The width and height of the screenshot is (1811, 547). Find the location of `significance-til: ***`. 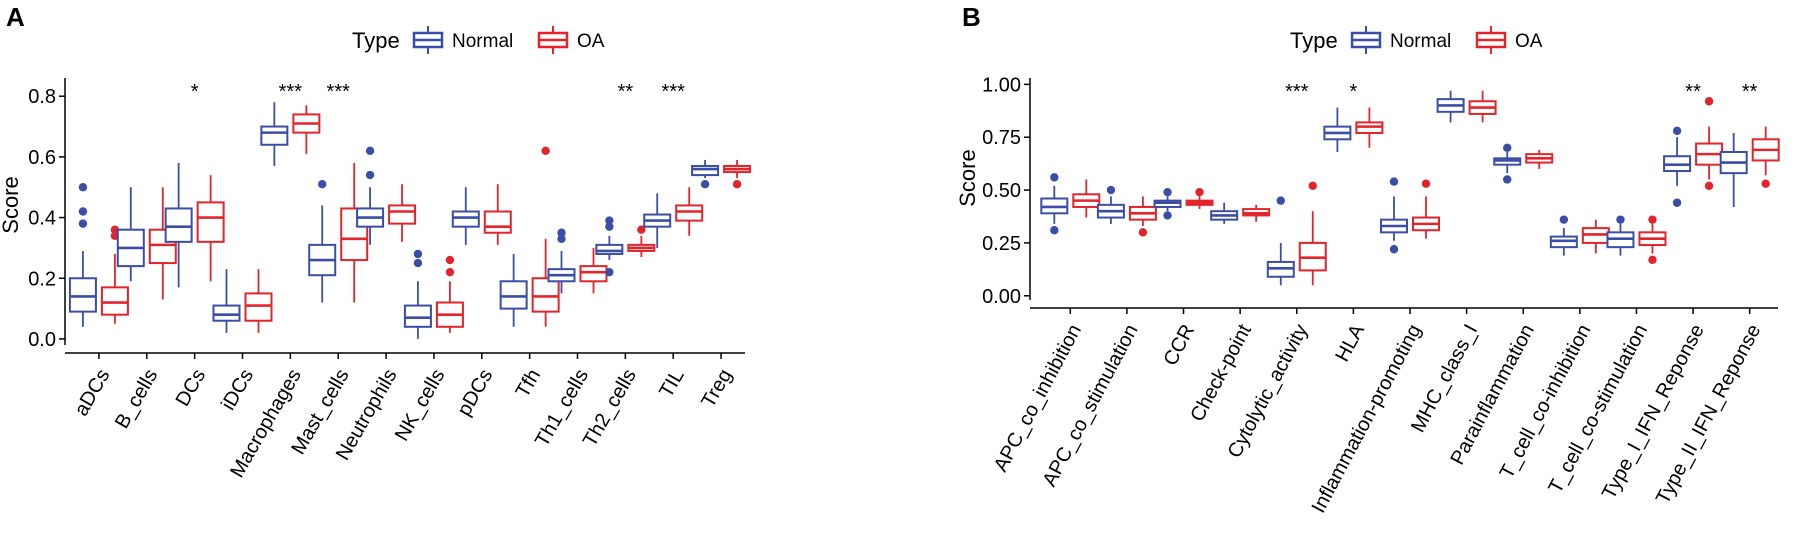

significance-til: *** is located at coordinates (674, 92).